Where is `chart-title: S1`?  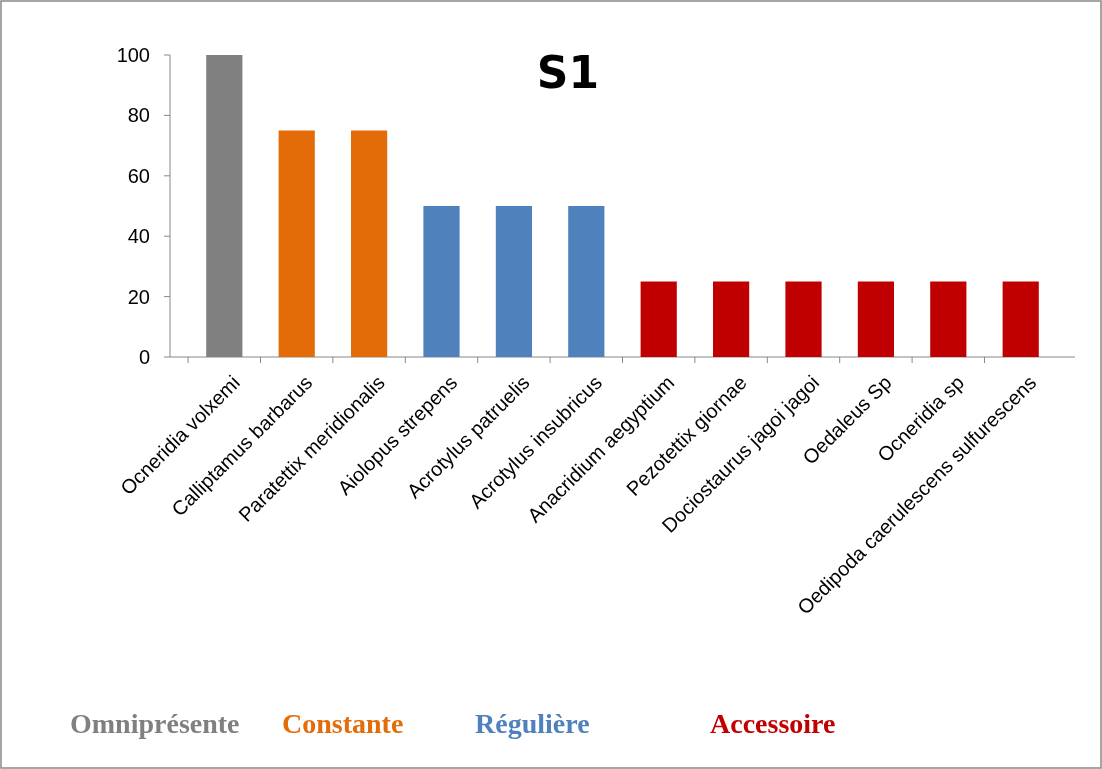
chart-title: S1 is located at coordinates (568, 72).